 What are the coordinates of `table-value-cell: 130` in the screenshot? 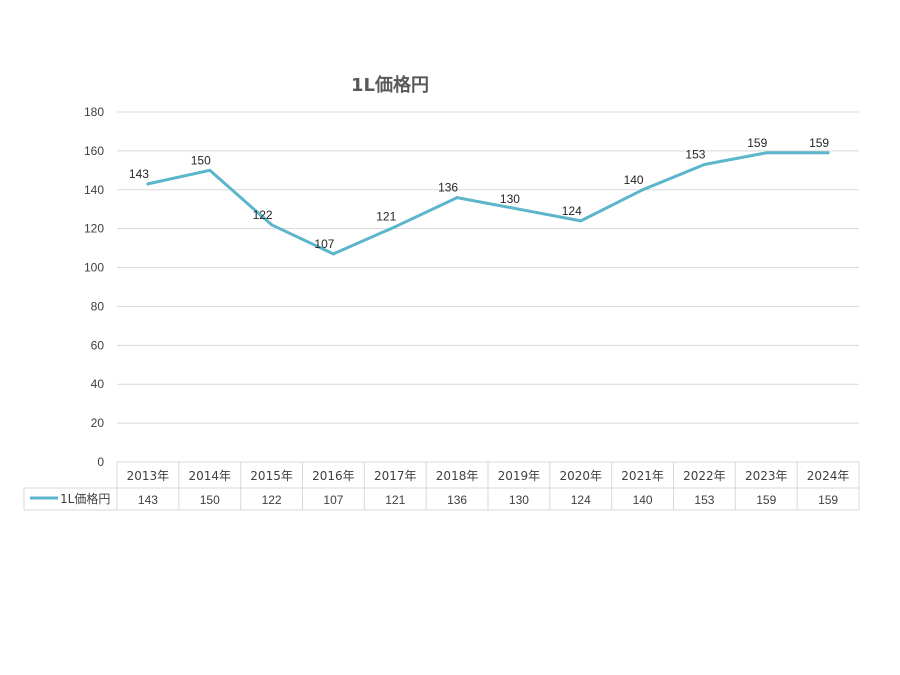 It's located at (519, 500).